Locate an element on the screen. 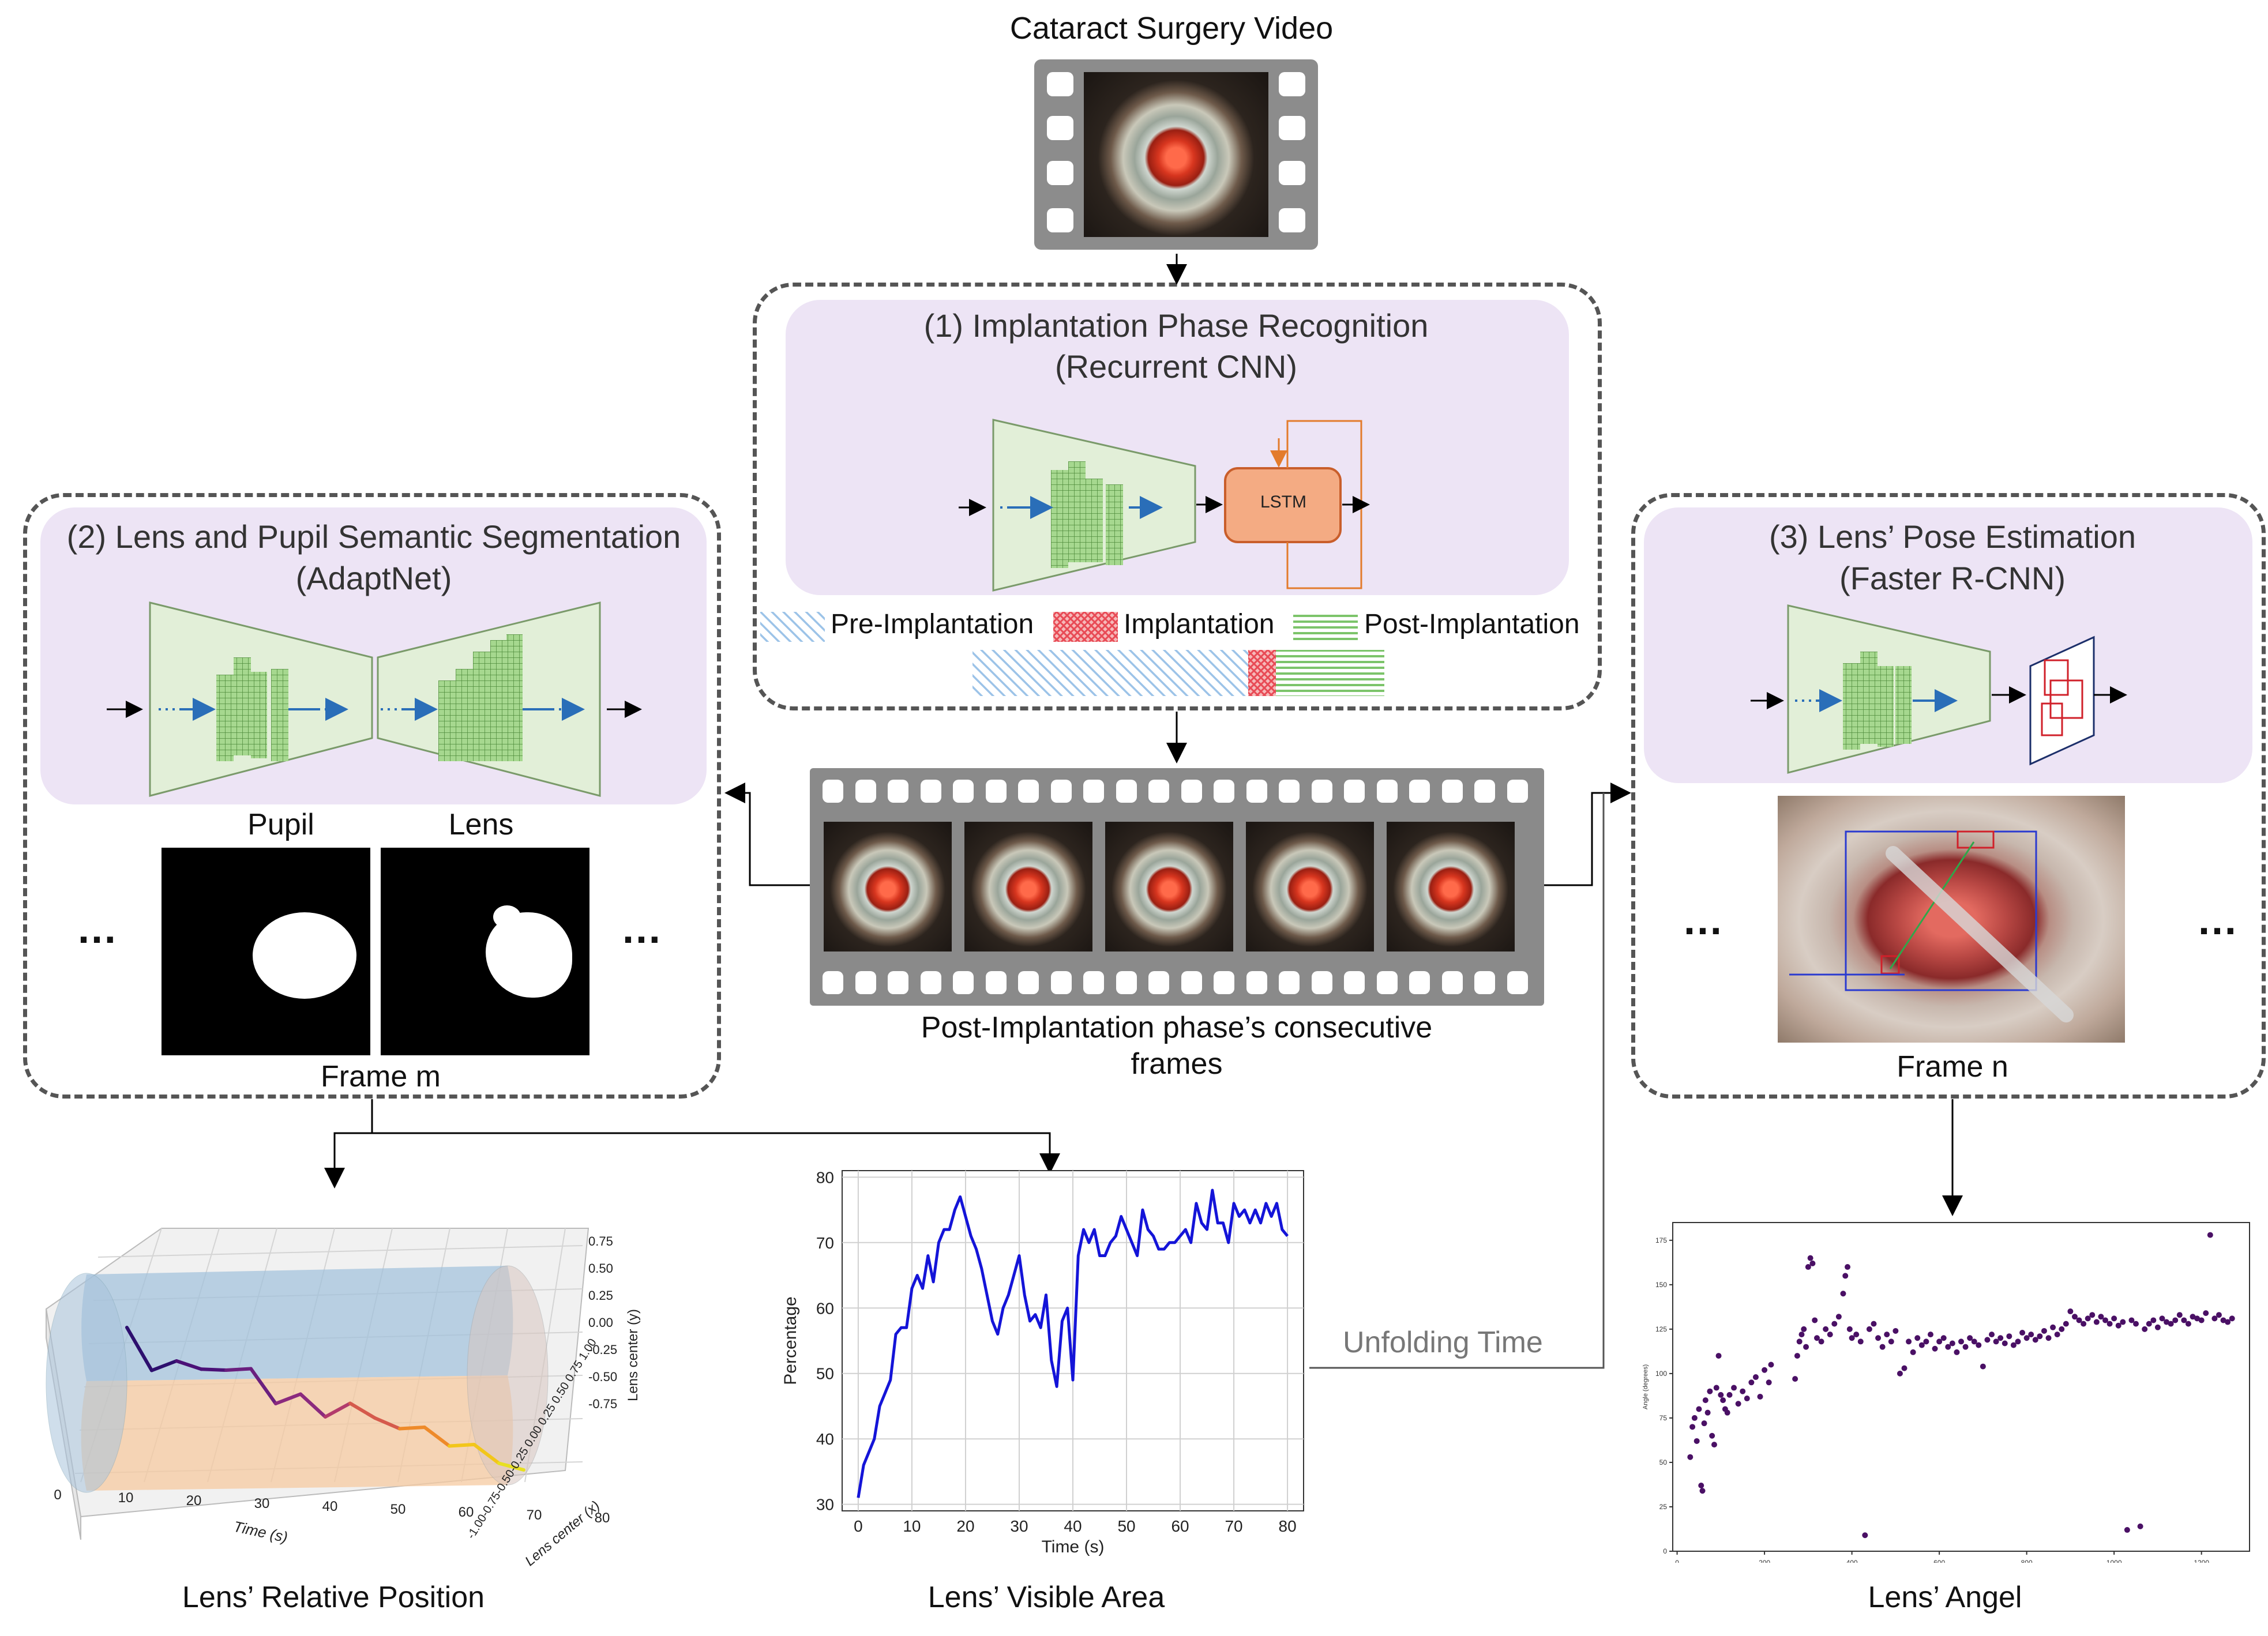  y-tick-label: 150 is located at coordinates (1661, 1285).